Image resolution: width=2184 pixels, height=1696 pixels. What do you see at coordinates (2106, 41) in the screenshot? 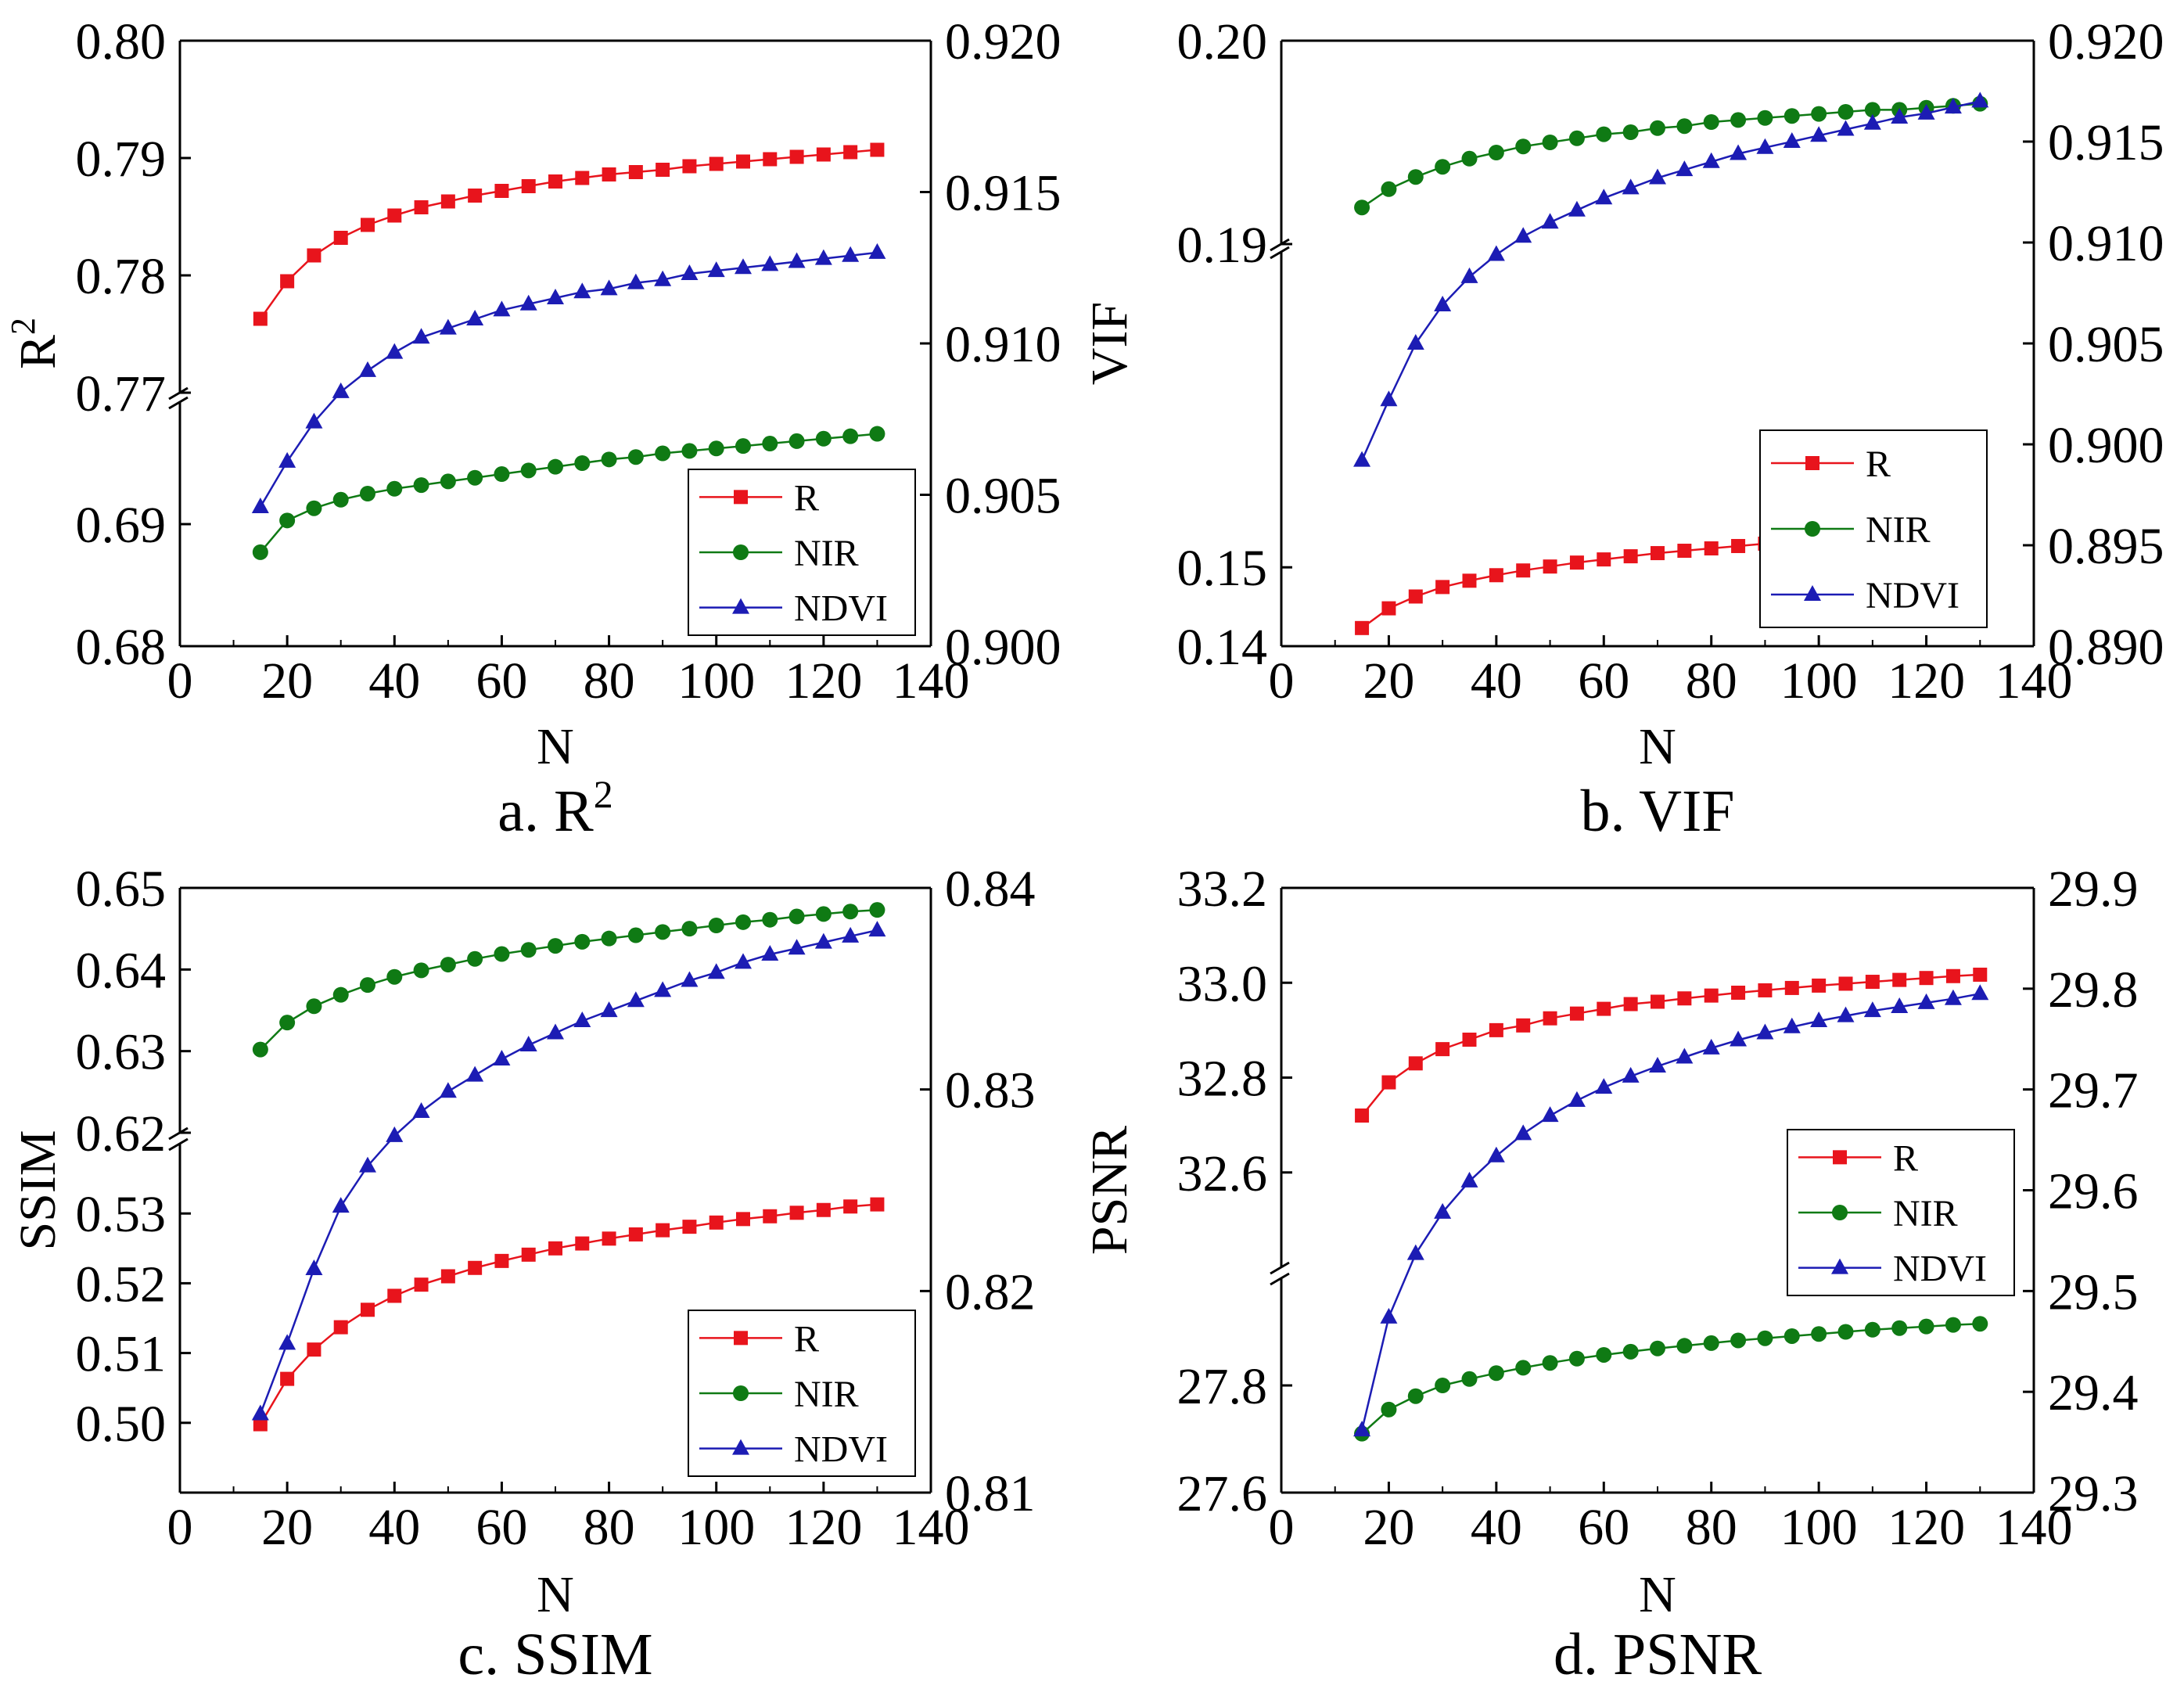
I see `y-right-tick-label: 0.920` at bounding box center [2106, 41].